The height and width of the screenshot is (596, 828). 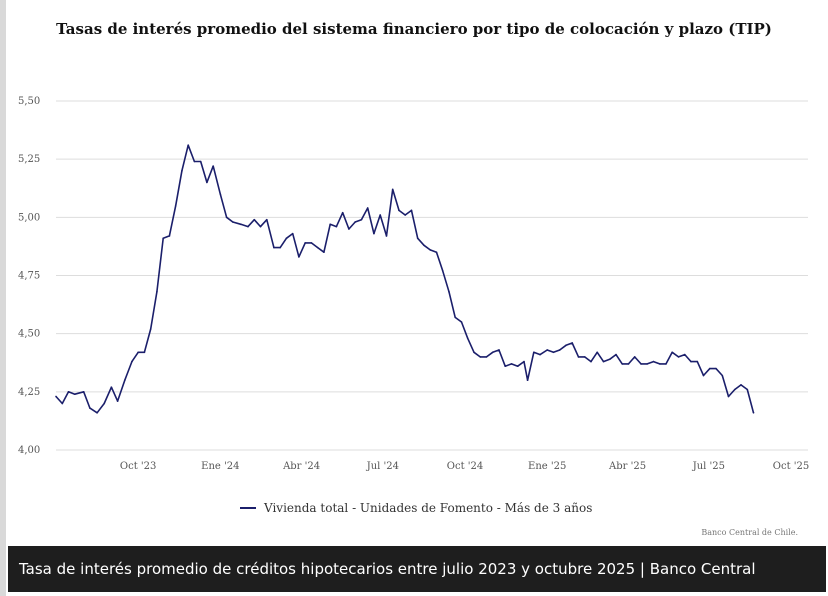 What do you see at coordinates (29, 276) in the screenshot?
I see `y-tick-label: 4,75` at bounding box center [29, 276].